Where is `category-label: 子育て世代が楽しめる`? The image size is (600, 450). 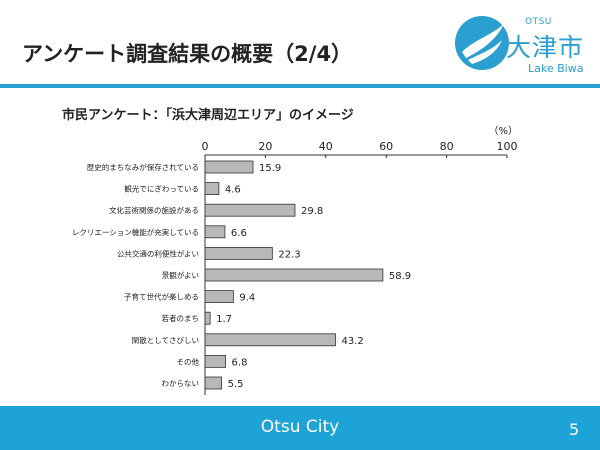 category-label: 子育て世代が楽しめる is located at coordinates (161, 297).